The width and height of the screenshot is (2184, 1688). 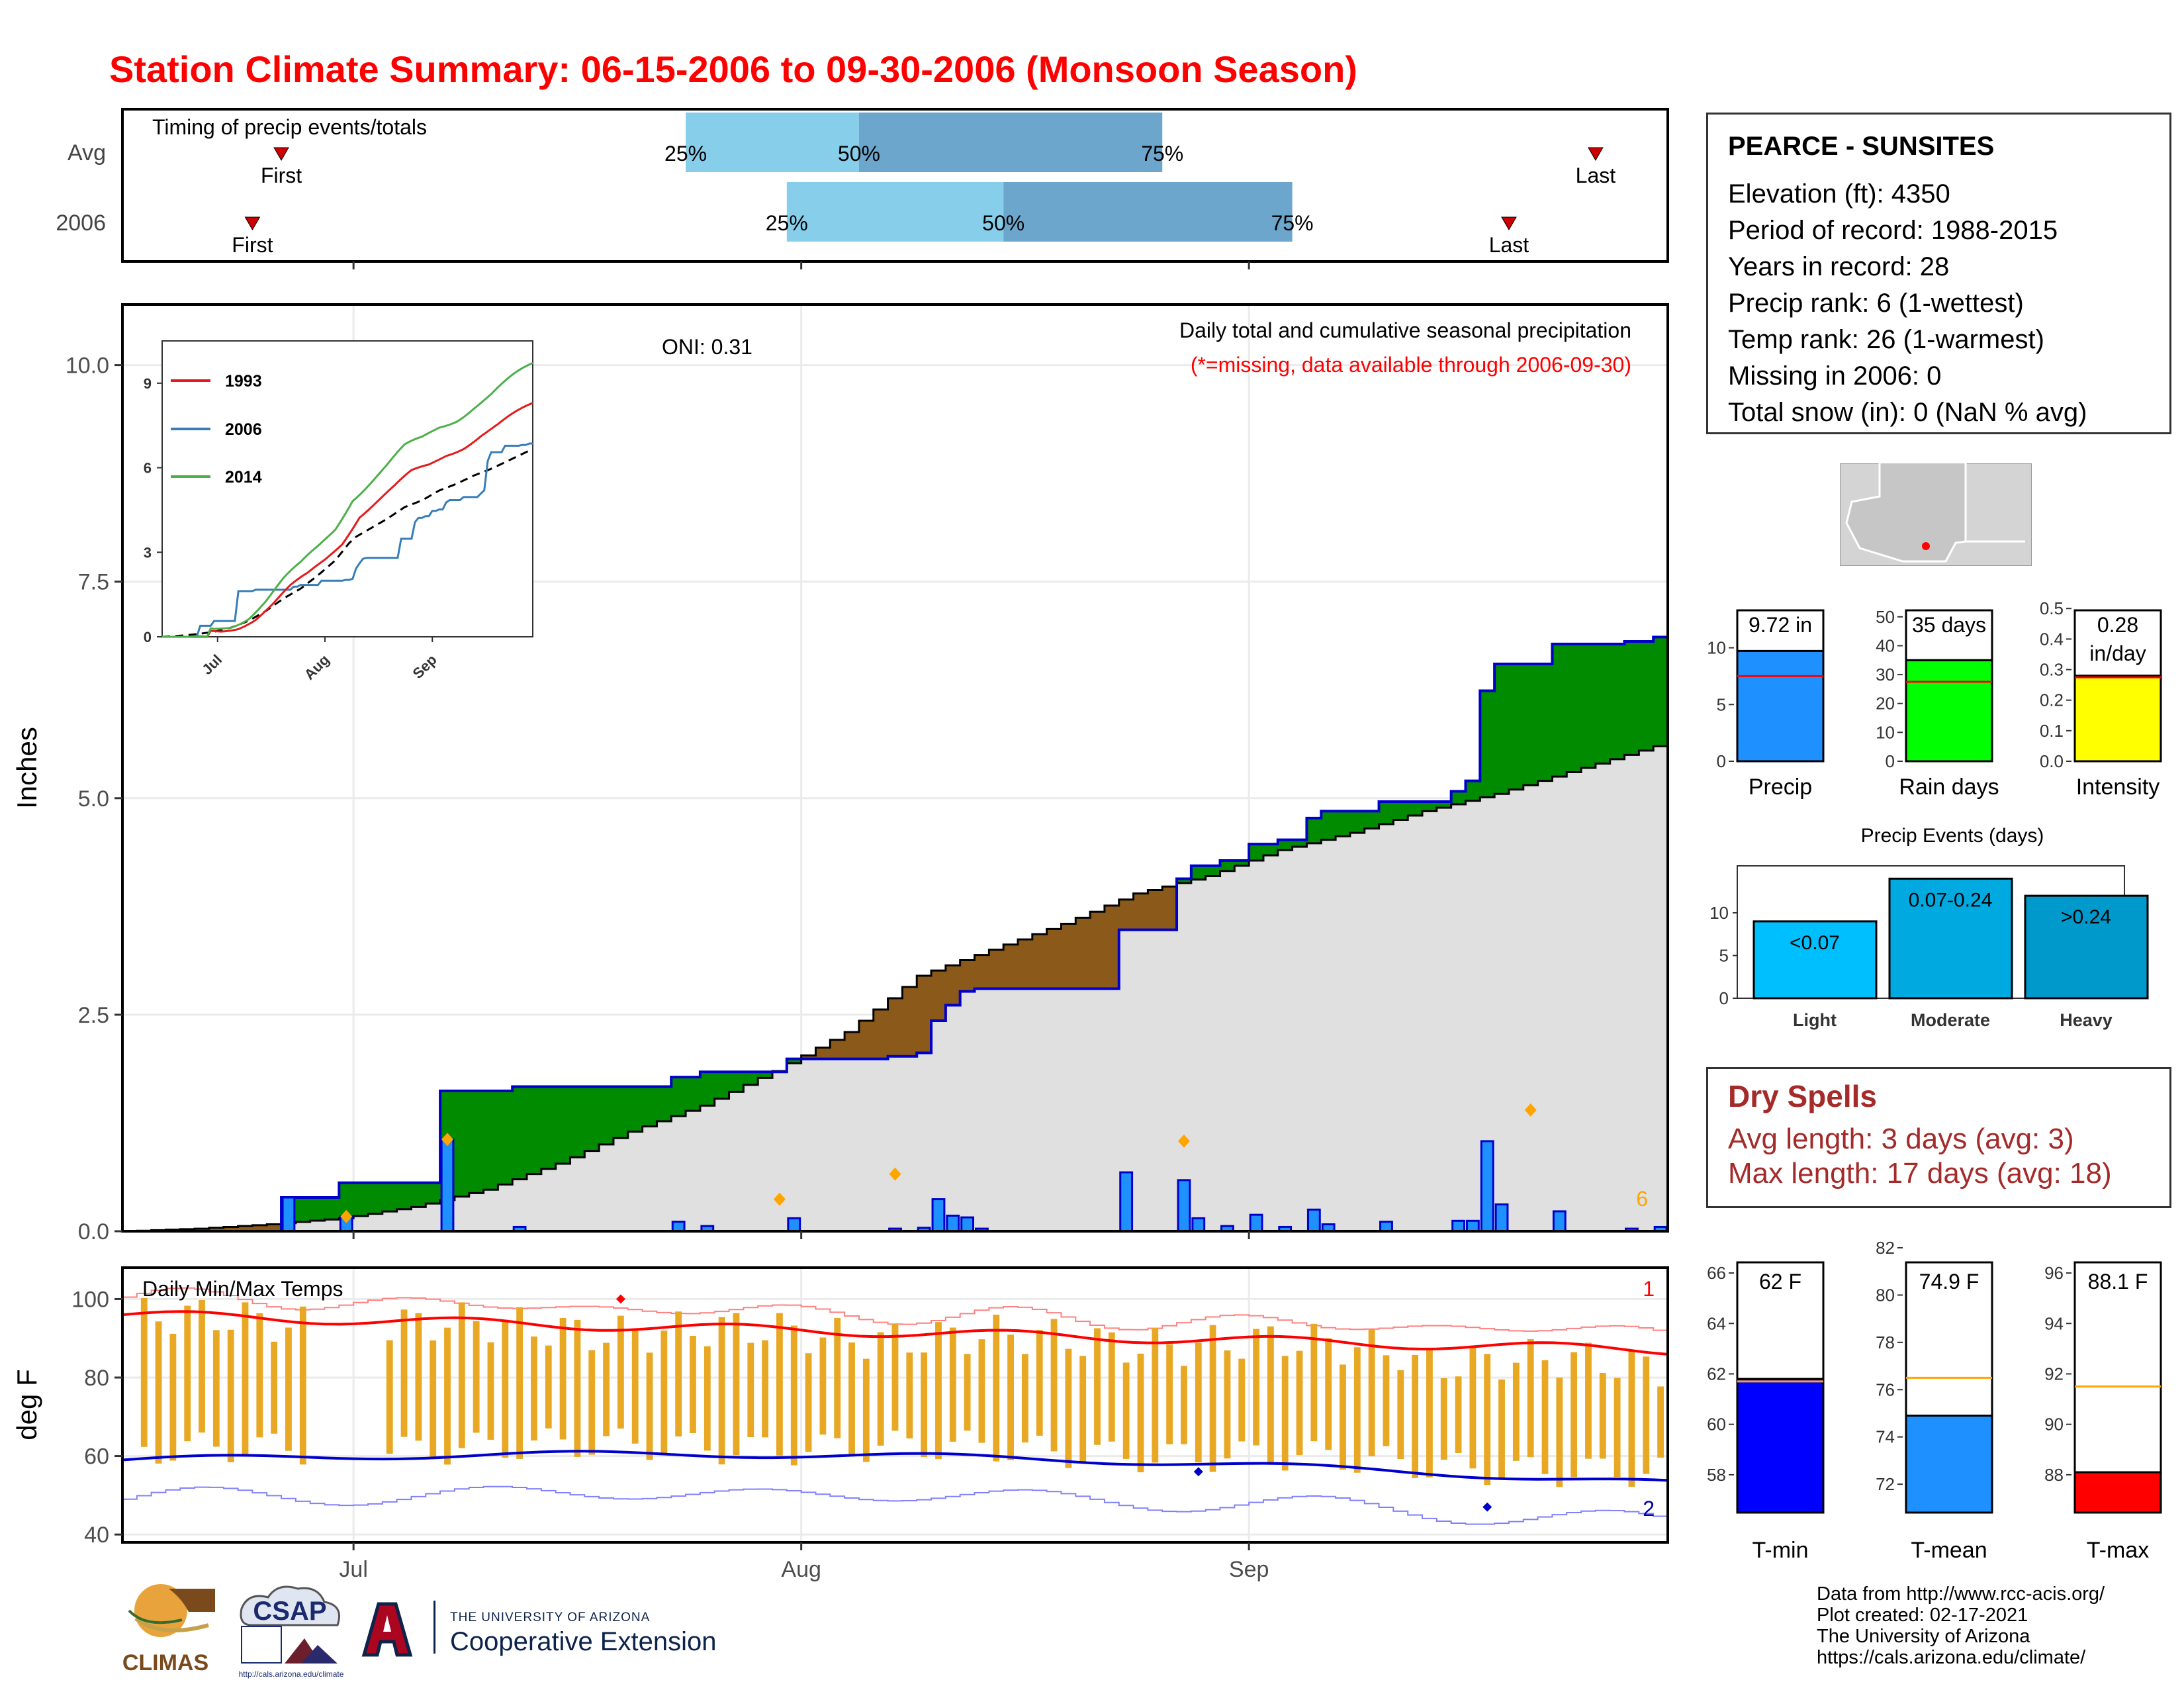 I want to click on summary-bar-label: Intensity, so click(x=2118, y=787).